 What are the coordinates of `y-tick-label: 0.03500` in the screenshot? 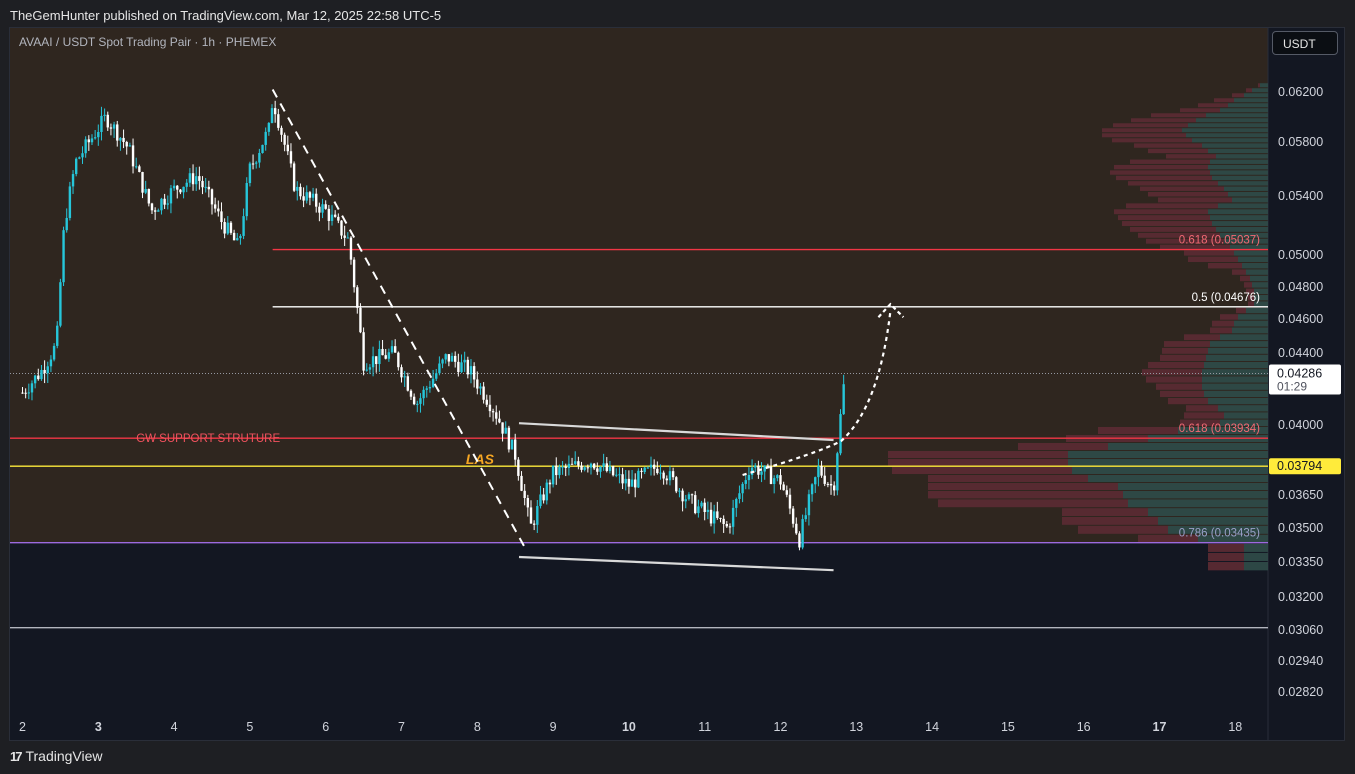 It's located at (1300, 528).